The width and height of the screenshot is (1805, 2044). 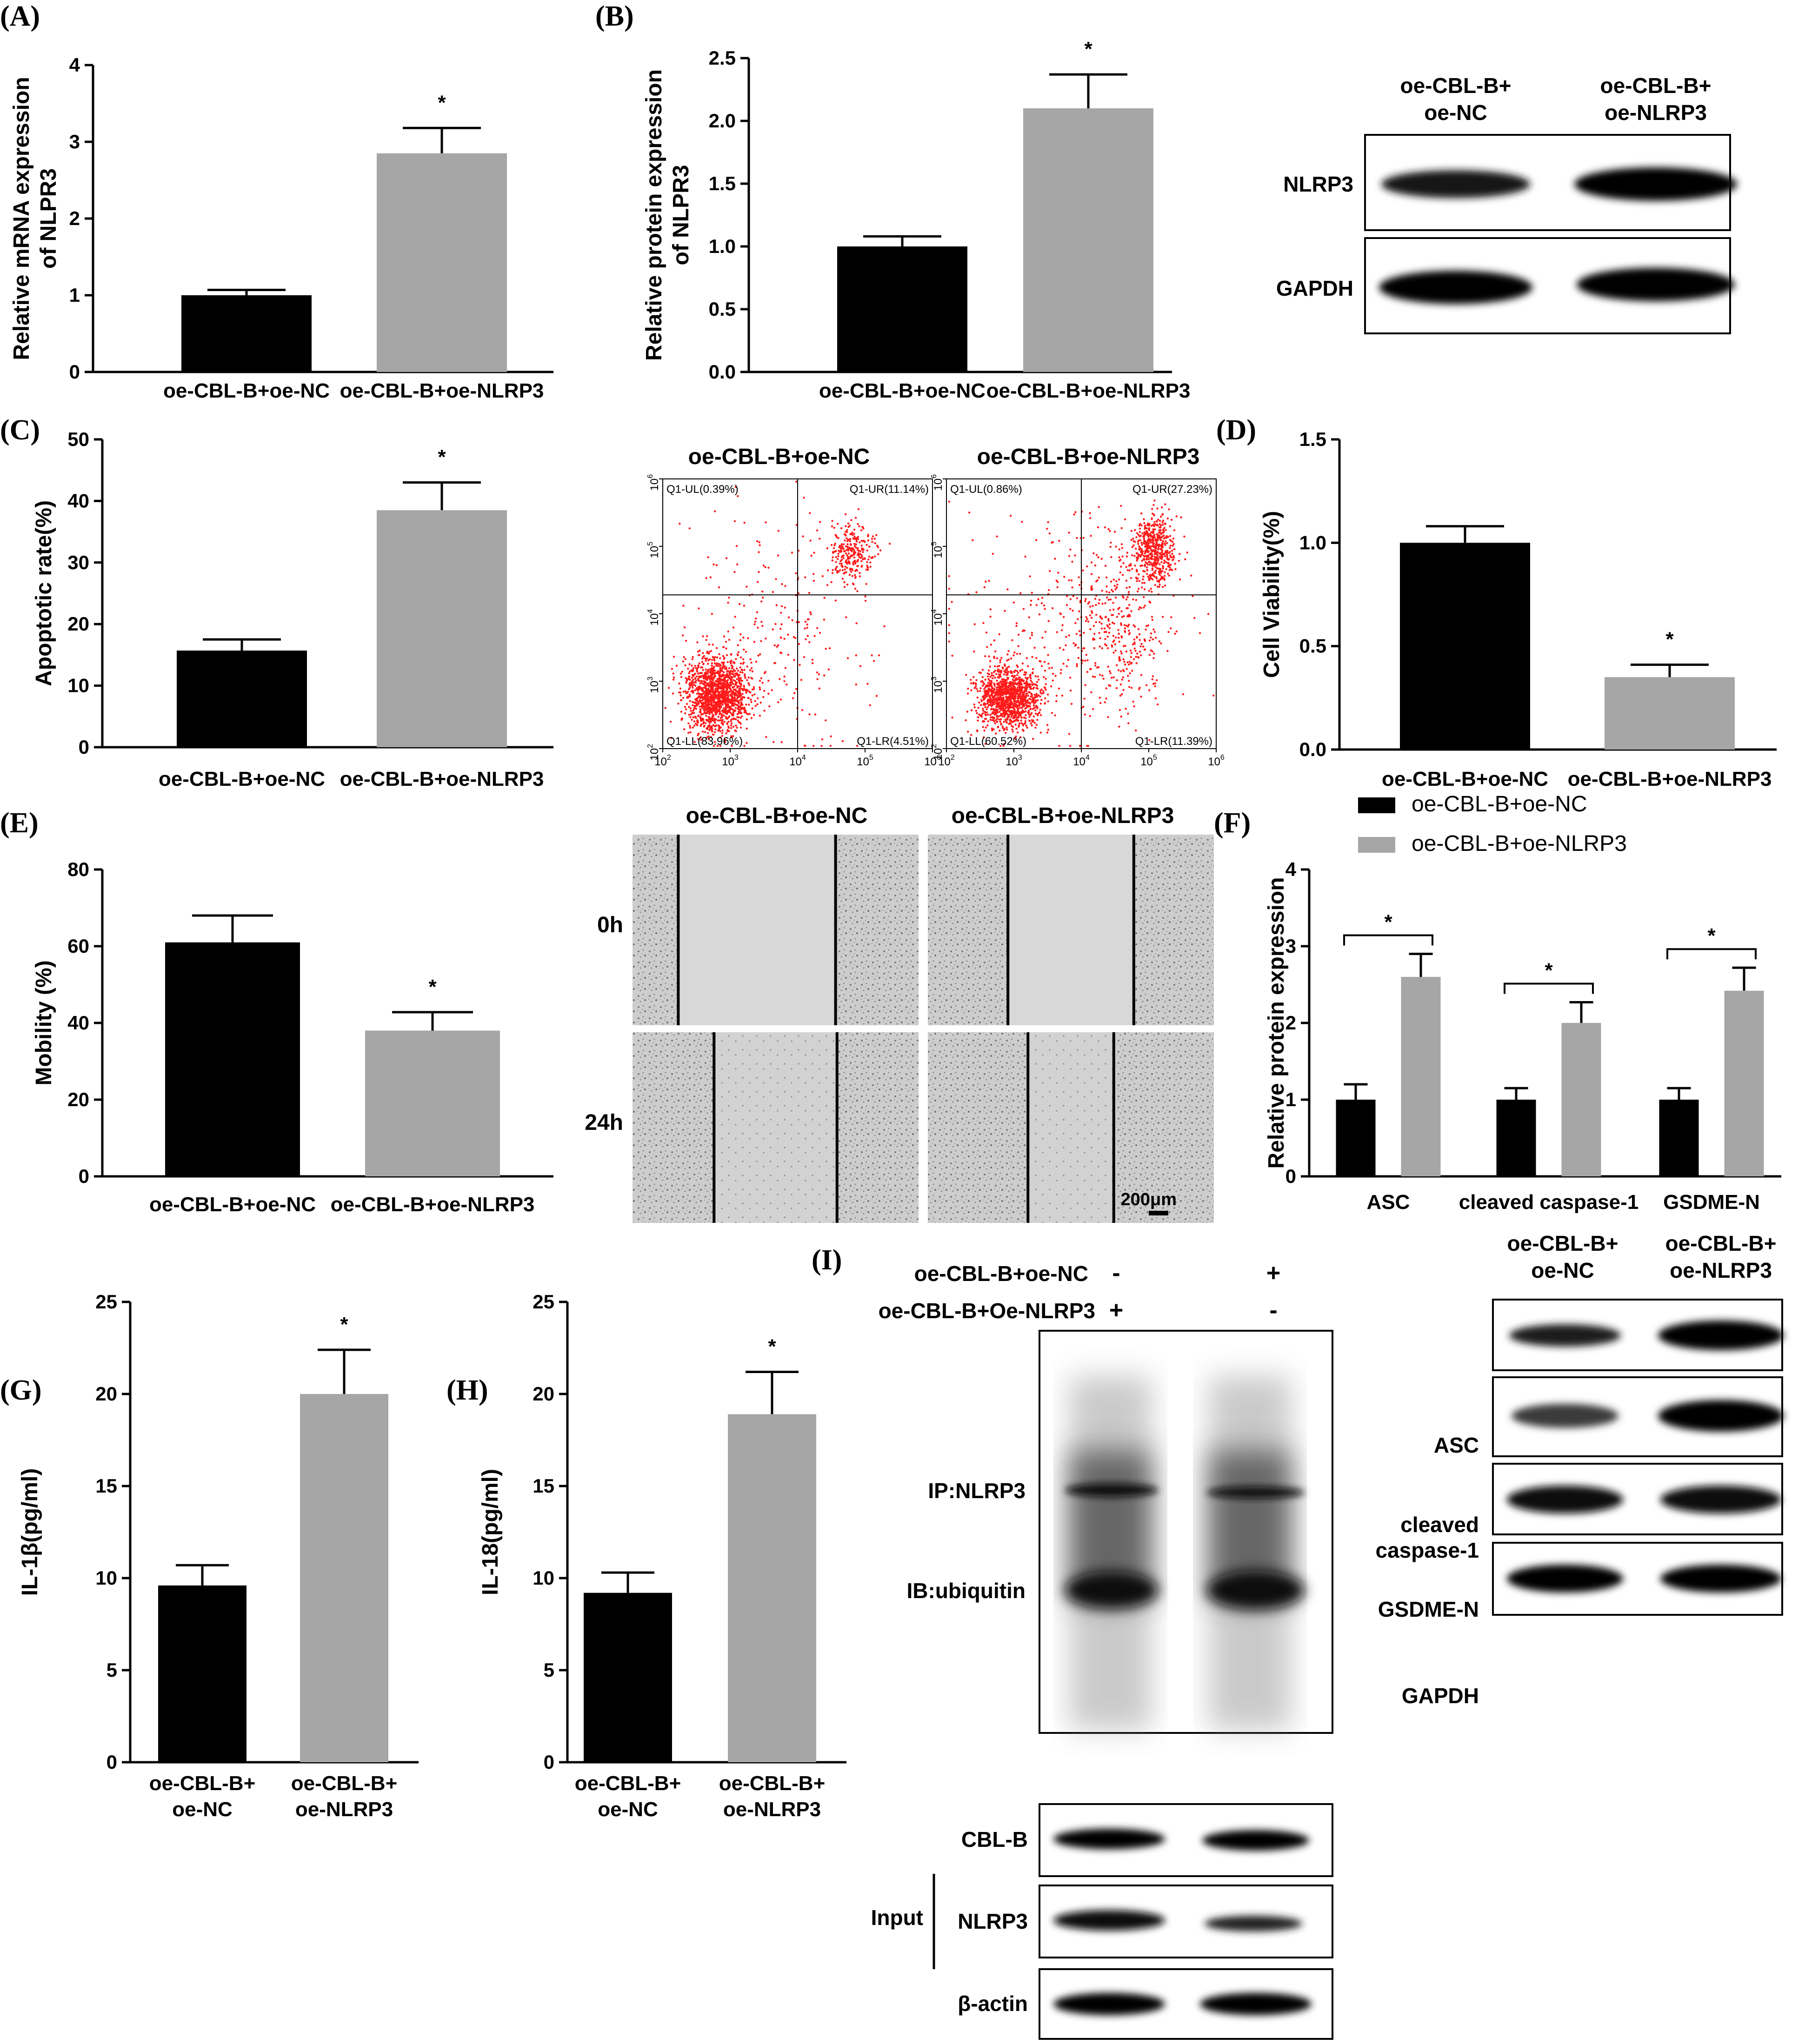 What do you see at coordinates (1216, 761) in the screenshot?
I see `x-tick-label: 106` at bounding box center [1216, 761].